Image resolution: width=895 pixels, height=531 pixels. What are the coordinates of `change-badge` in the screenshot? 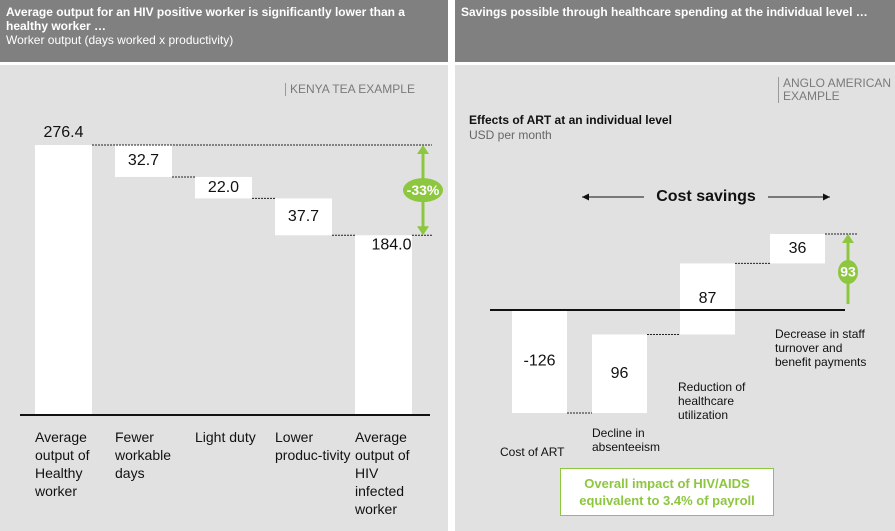 It's located at (423, 190).